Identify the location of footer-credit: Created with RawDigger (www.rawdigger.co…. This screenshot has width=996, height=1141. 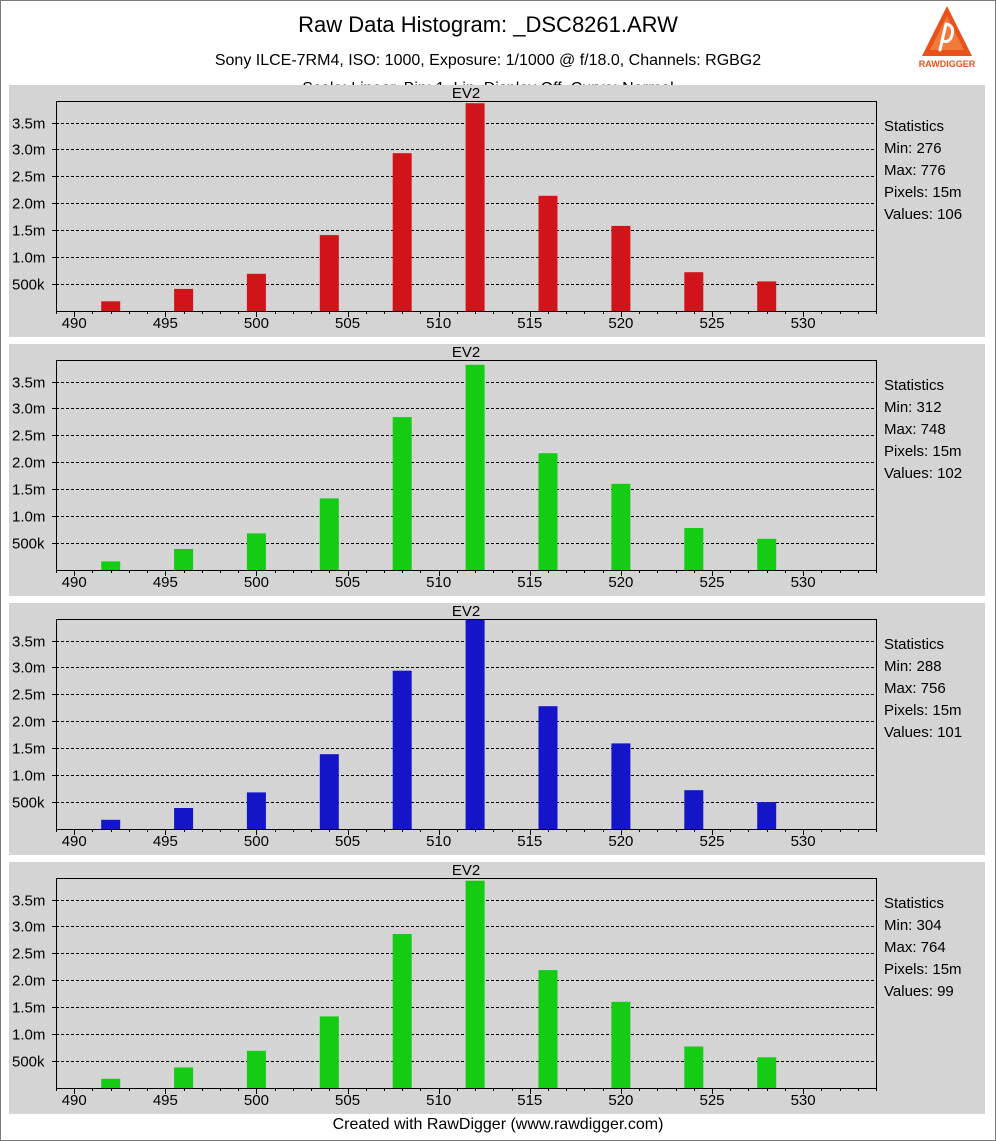
(498, 1124).